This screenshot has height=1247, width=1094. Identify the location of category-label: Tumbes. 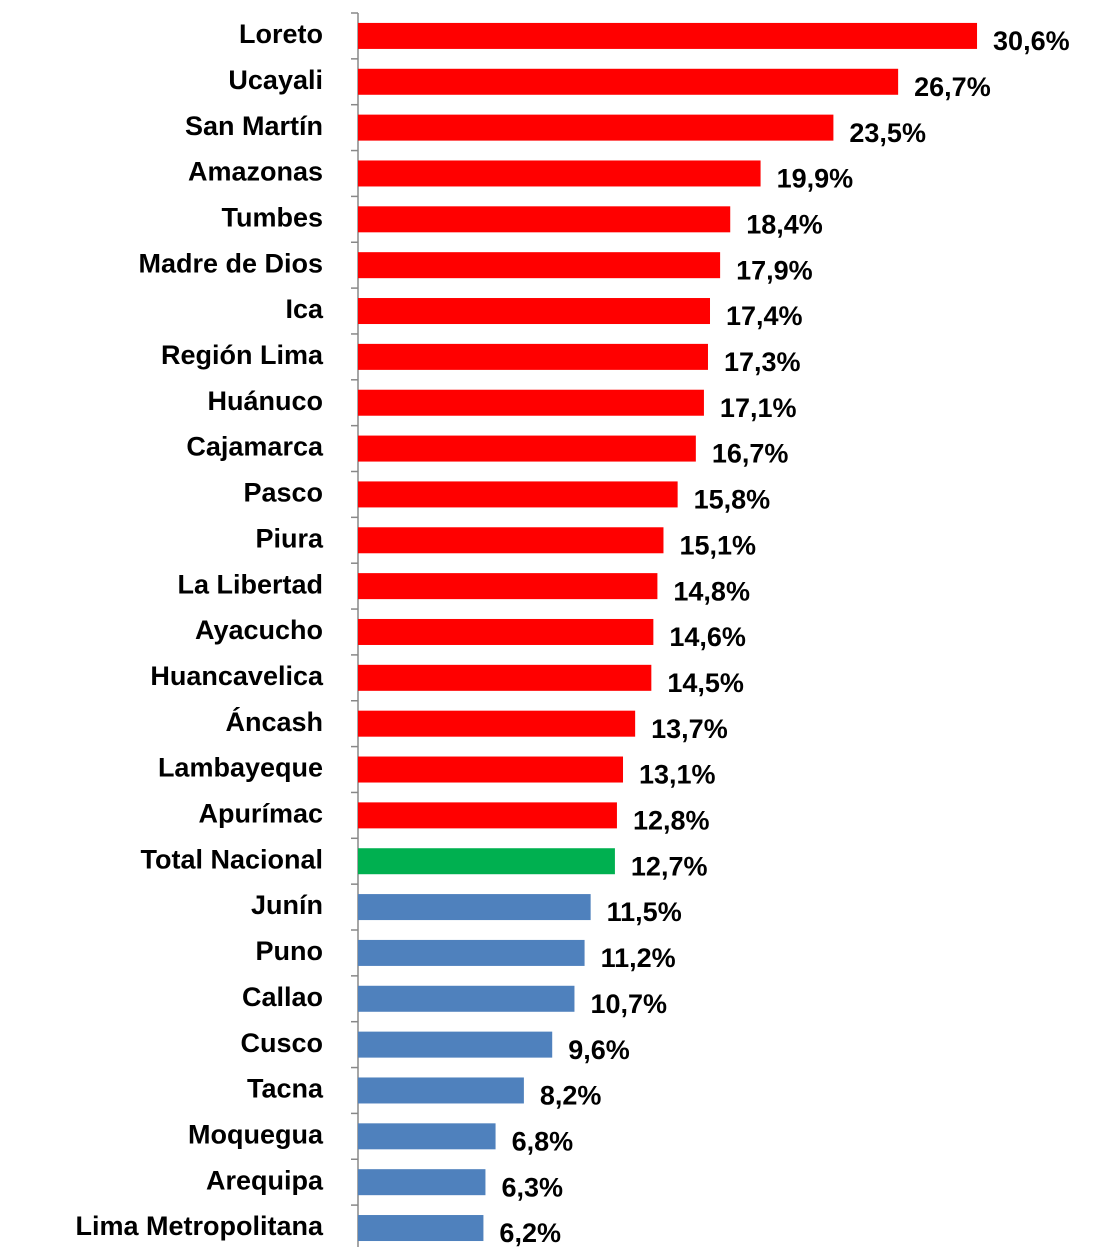
(272, 217).